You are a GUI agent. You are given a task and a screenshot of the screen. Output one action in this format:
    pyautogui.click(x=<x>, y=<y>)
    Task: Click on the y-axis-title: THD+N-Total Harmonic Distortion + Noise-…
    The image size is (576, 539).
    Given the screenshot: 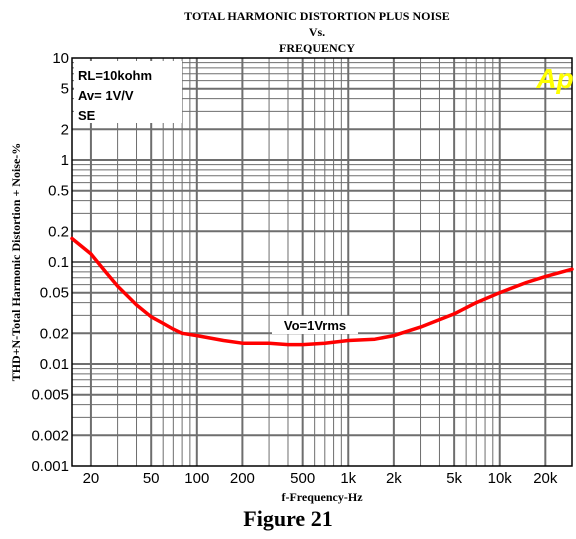 What is the action you would take?
    pyautogui.click(x=16, y=262)
    